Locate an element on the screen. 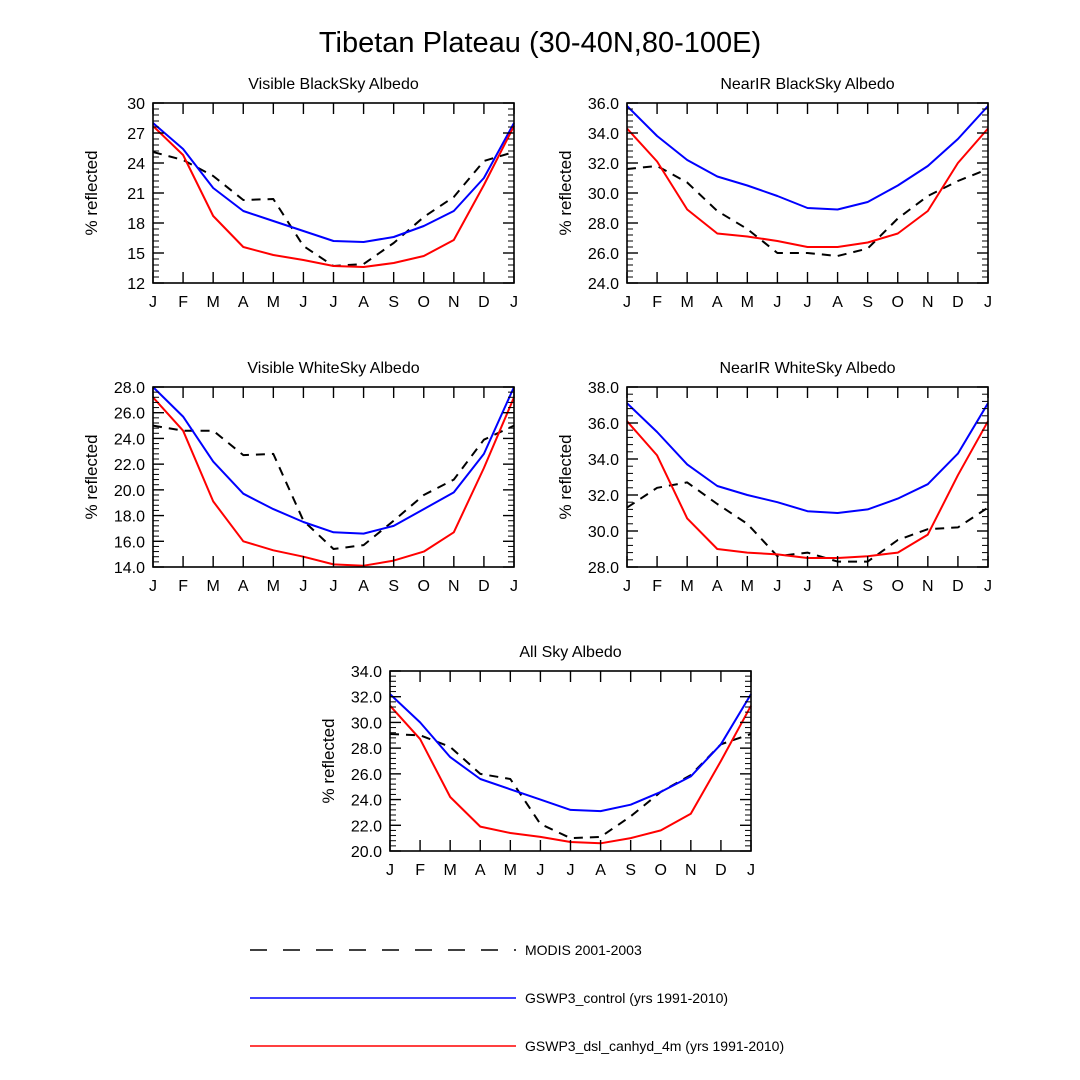 Image resolution: width=1080 pixels, height=1080 pixels. y-tick-label: 22.0 is located at coordinates (366, 826).